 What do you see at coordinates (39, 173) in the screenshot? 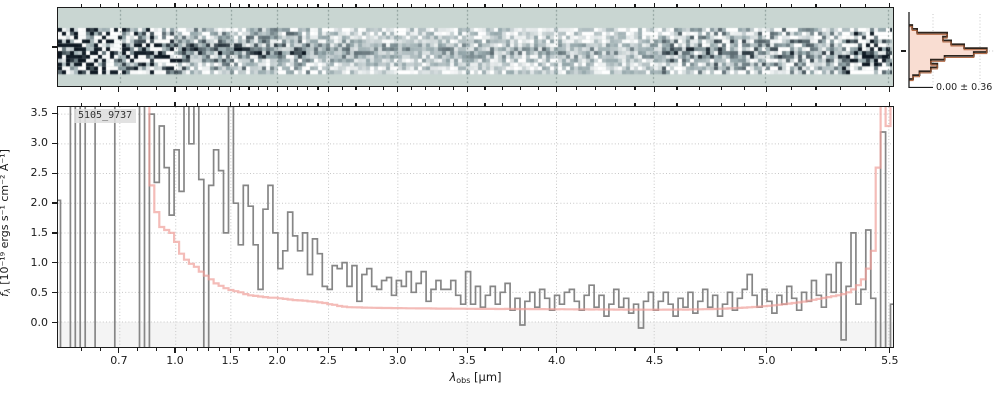
I see `y-tick-label: 2.5` at bounding box center [39, 173].